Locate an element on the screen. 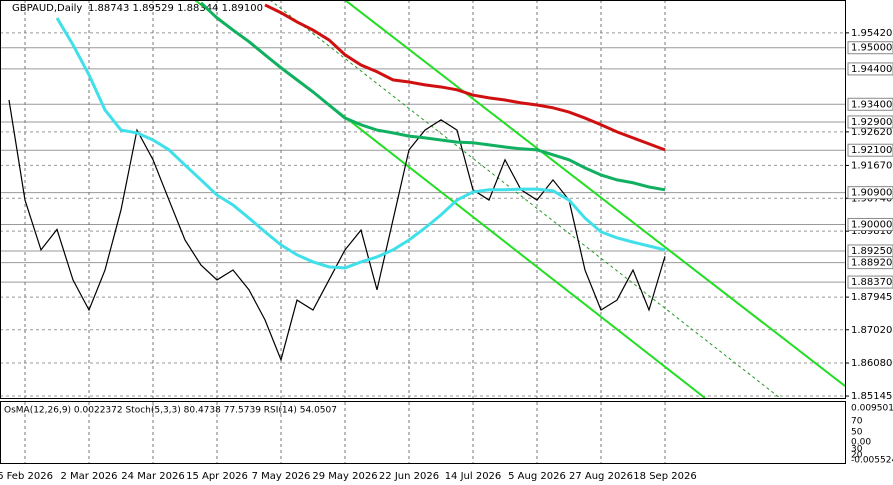 This screenshot has height=485, width=893. y-tick-label: 1.91670 is located at coordinates (871, 165).